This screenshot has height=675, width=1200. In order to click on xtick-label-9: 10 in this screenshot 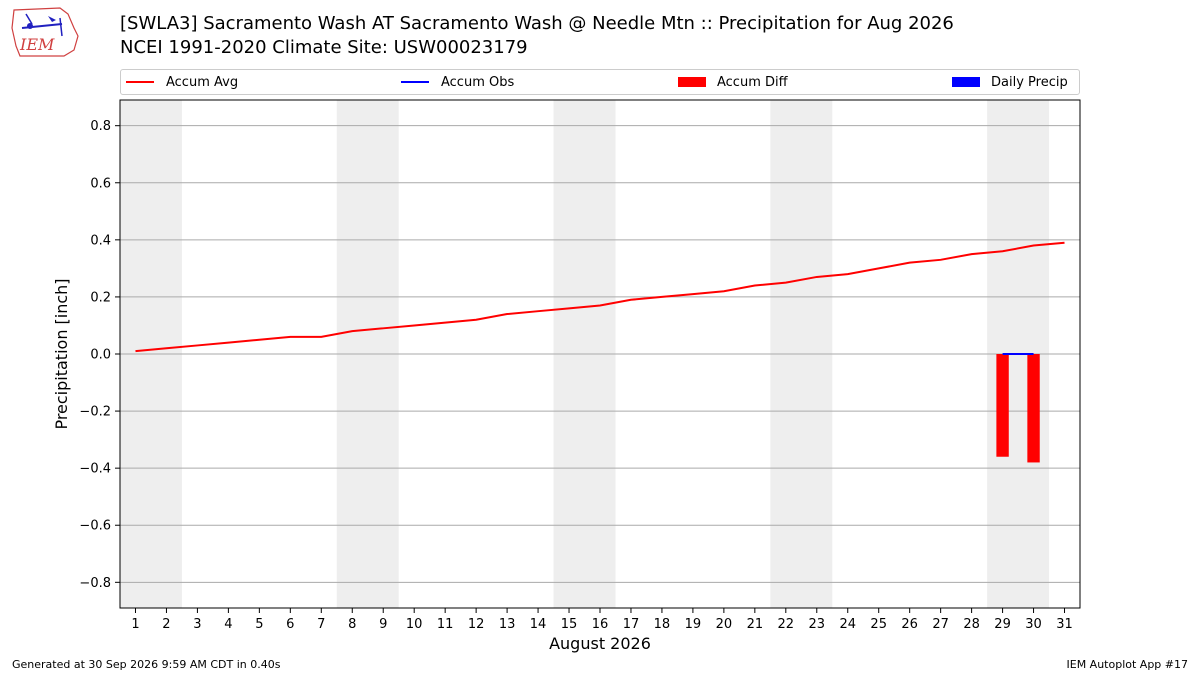, I will do `click(414, 624)`.